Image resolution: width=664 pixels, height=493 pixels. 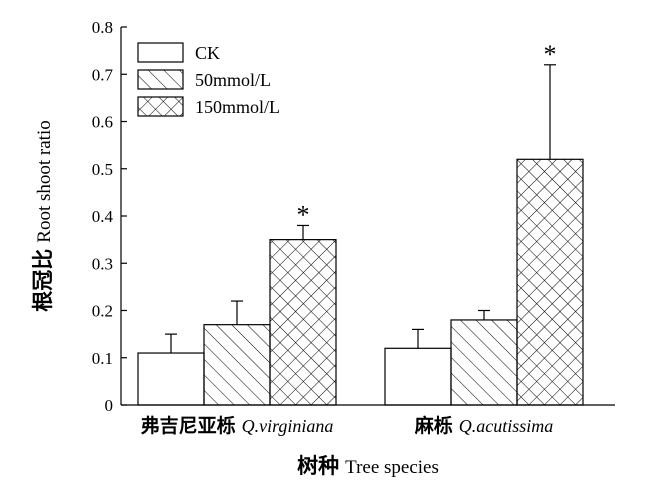 What do you see at coordinates (103, 216) in the screenshot?
I see `y-tick-label: 0.4` at bounding box center [103, 216].